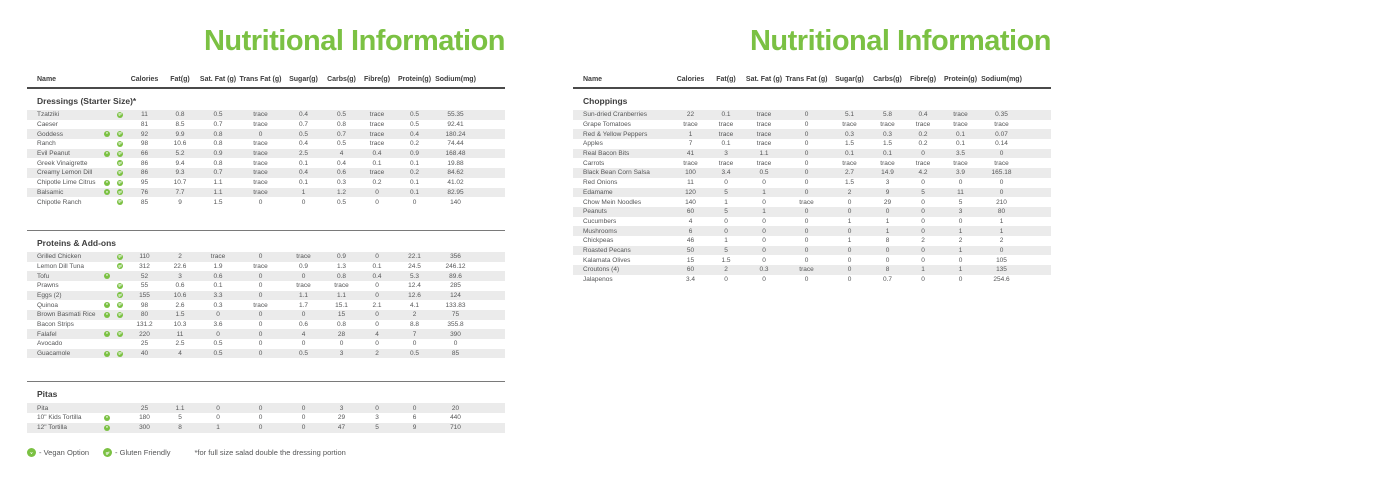 The height and width of the screenshot is (500, 1400). What do you see at coordinates (180, 325) in the screenshot?
I see `cell-fat-g: 10.3` at bounding box center [180, 325].